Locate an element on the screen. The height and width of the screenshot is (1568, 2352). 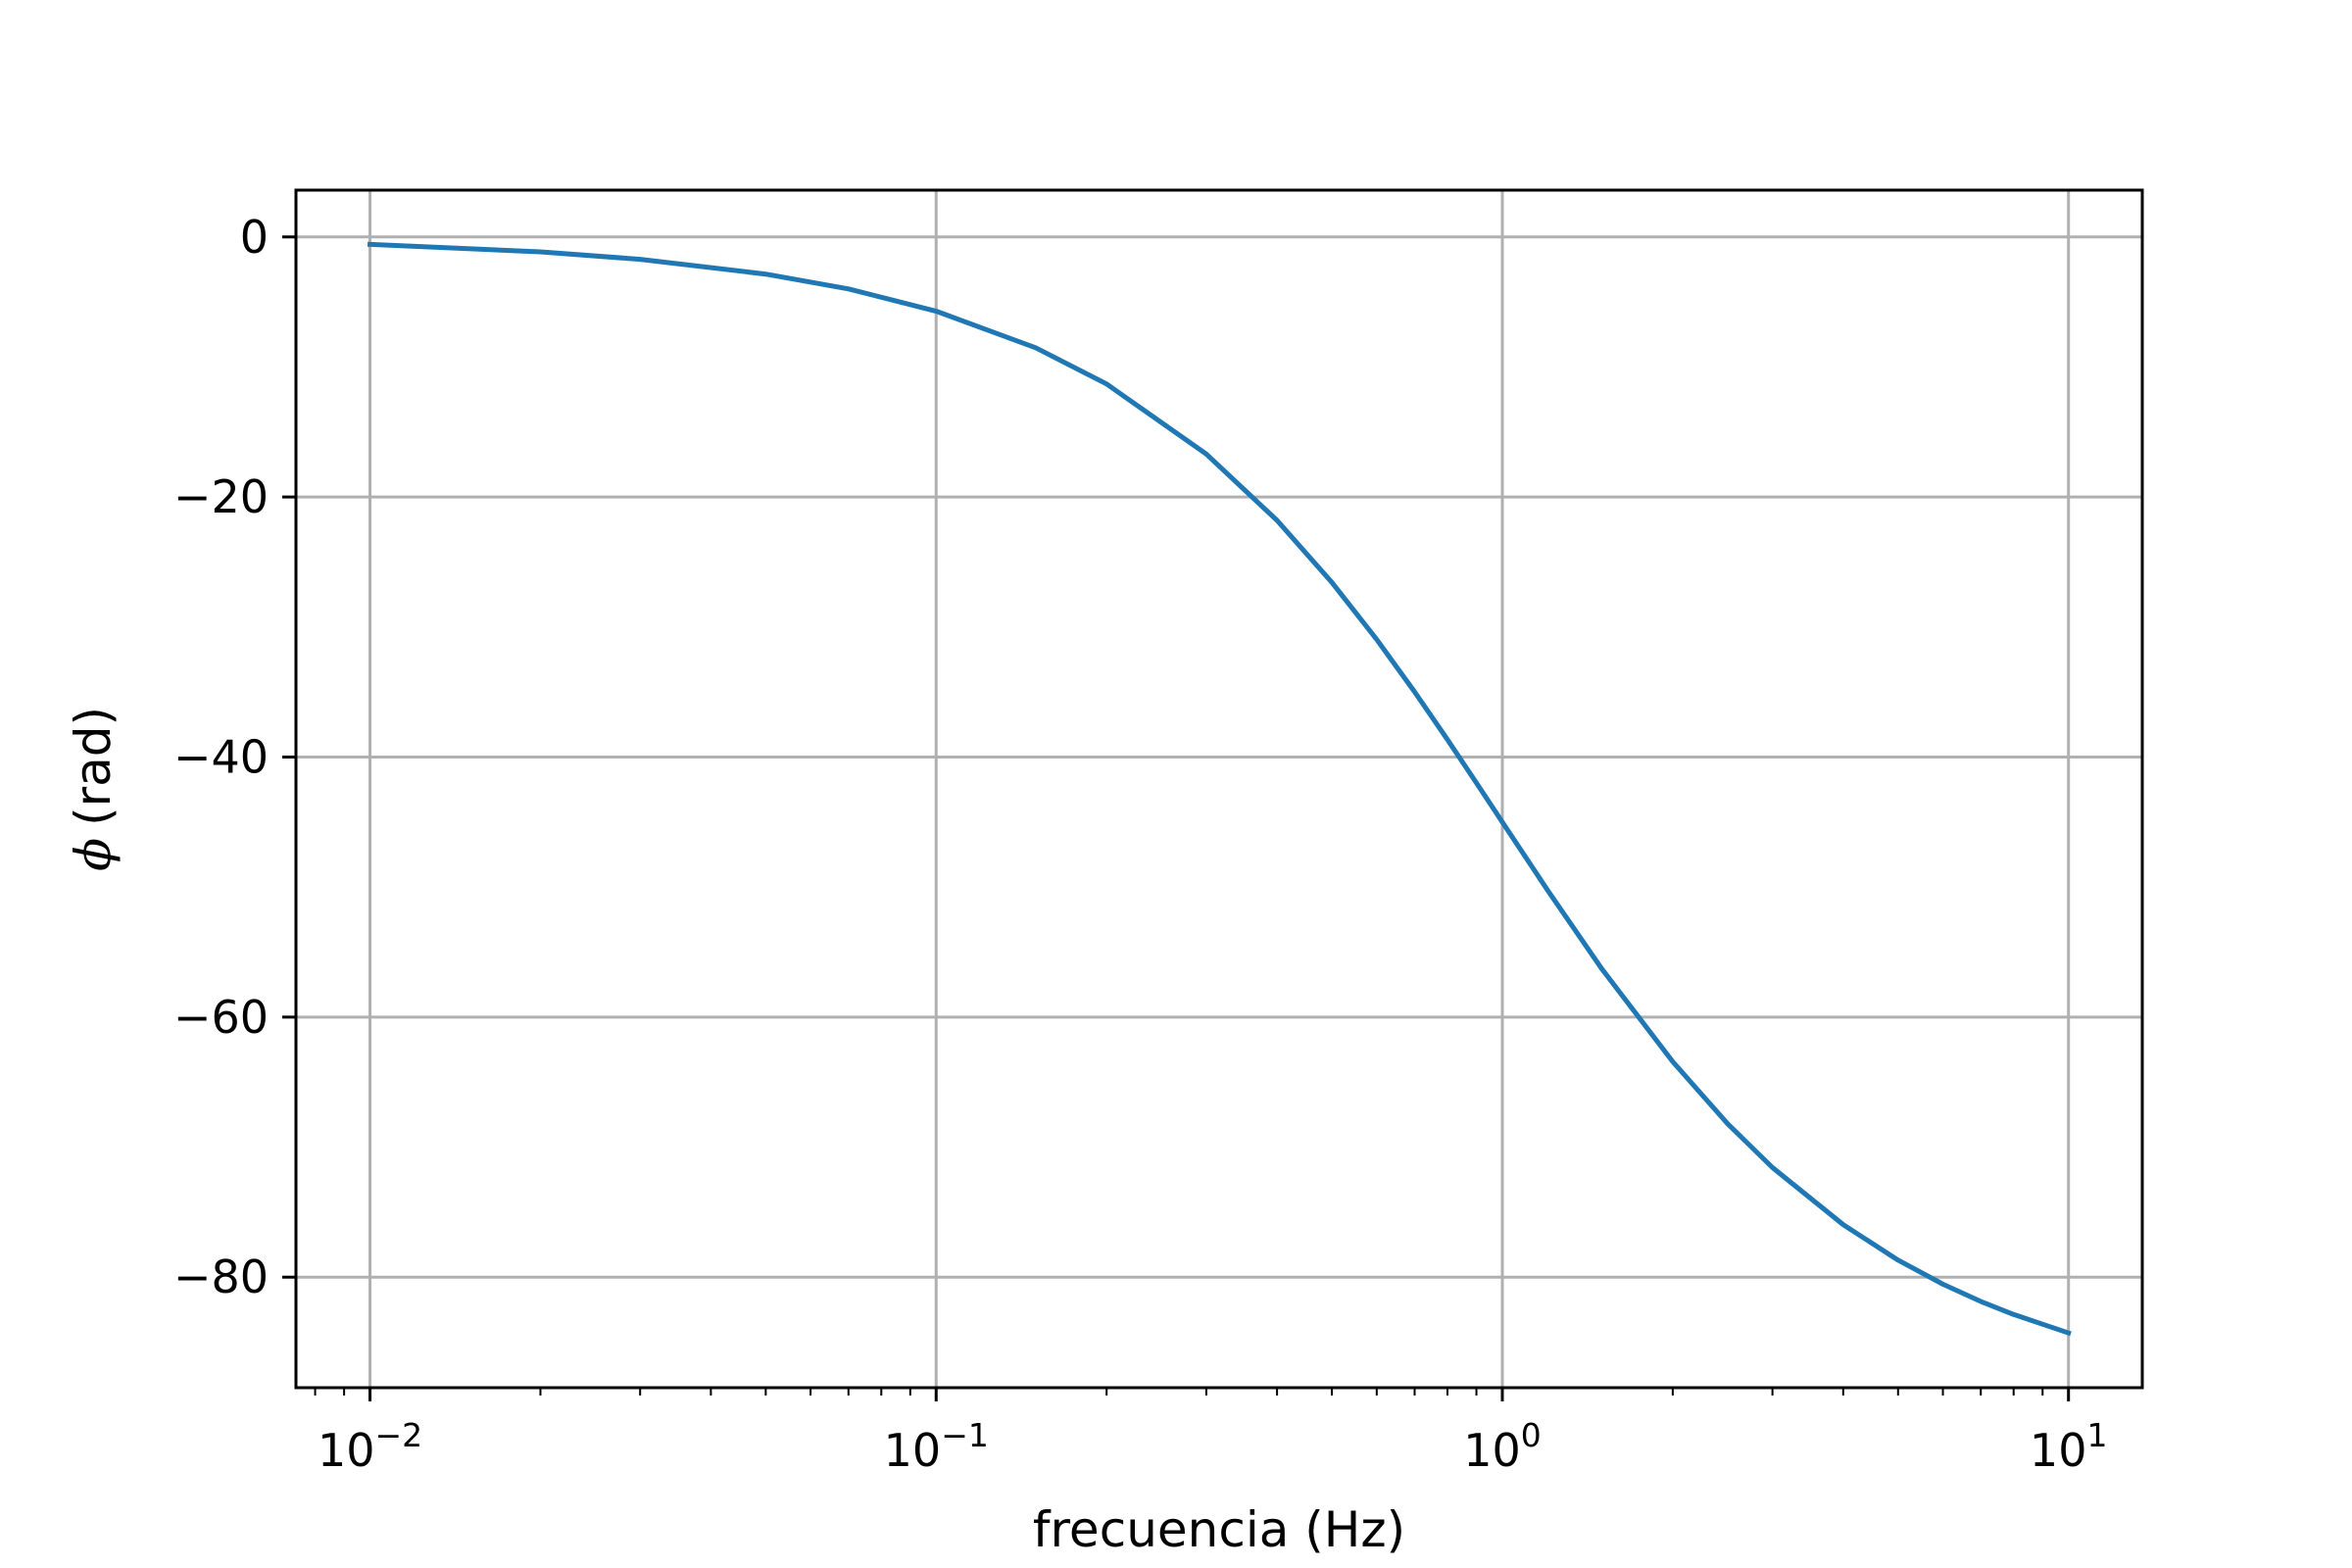
y-tick-label: −80 is located at coordinates (221, 1276).